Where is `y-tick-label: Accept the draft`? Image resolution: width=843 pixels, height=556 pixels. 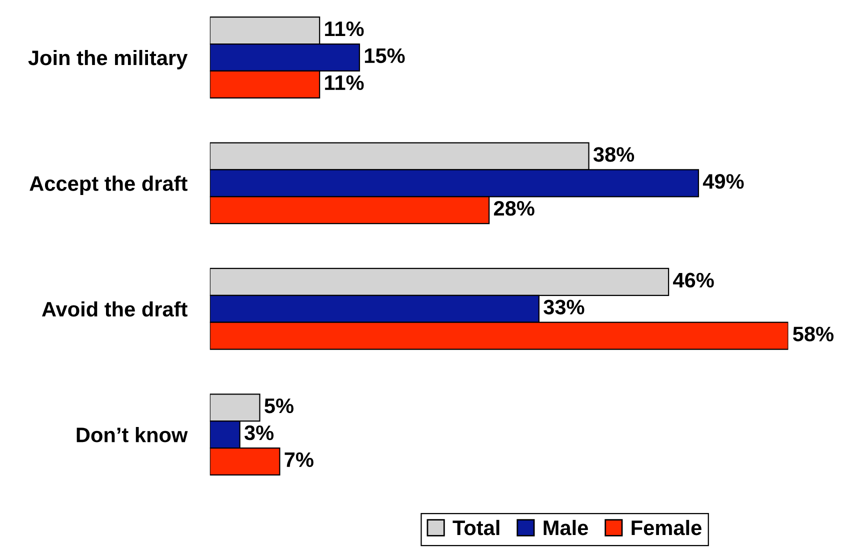 y-tick-label: Accept the draft is located at coordinates (109, 186).